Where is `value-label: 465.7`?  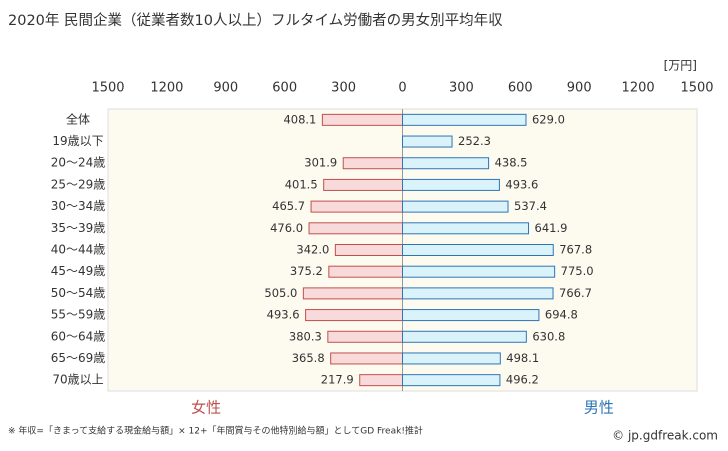
value-label: 465.7 is located at coordinates (288, 206).